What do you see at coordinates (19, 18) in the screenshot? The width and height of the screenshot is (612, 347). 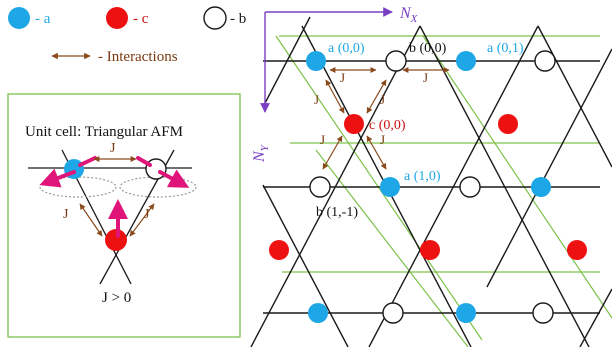 I see `legend-a-marker` at bounding box center [19, 18].